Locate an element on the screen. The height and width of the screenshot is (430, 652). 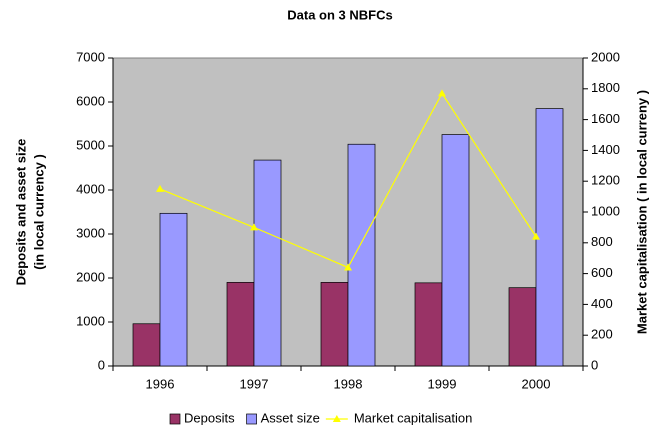
y-tick-label: 4000 is located at coordinates (90, 188).